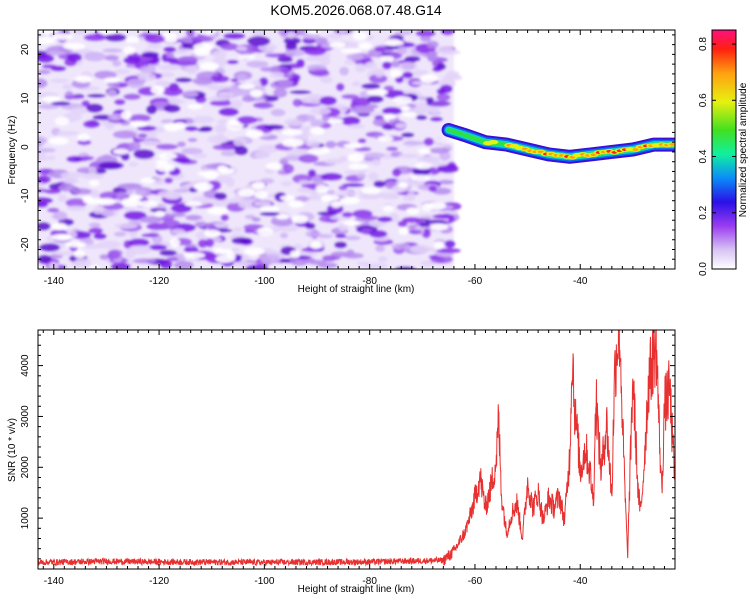  I want to click on snr-x-tick-label: -140, so click(54, 581).